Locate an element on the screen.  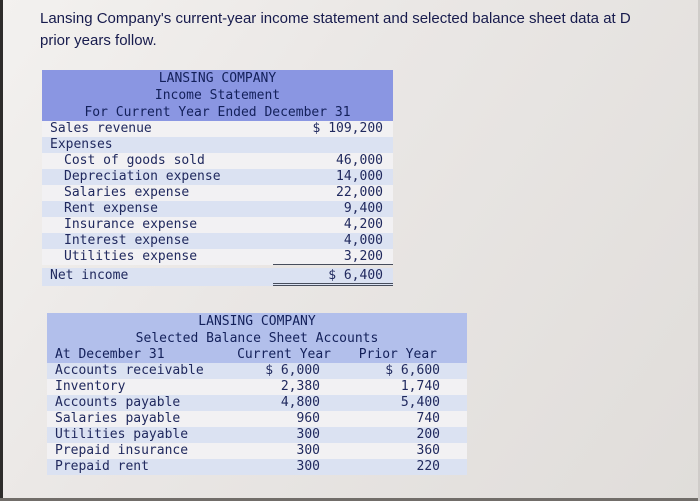
screen-edge-right is located at coordinates (699, 250).